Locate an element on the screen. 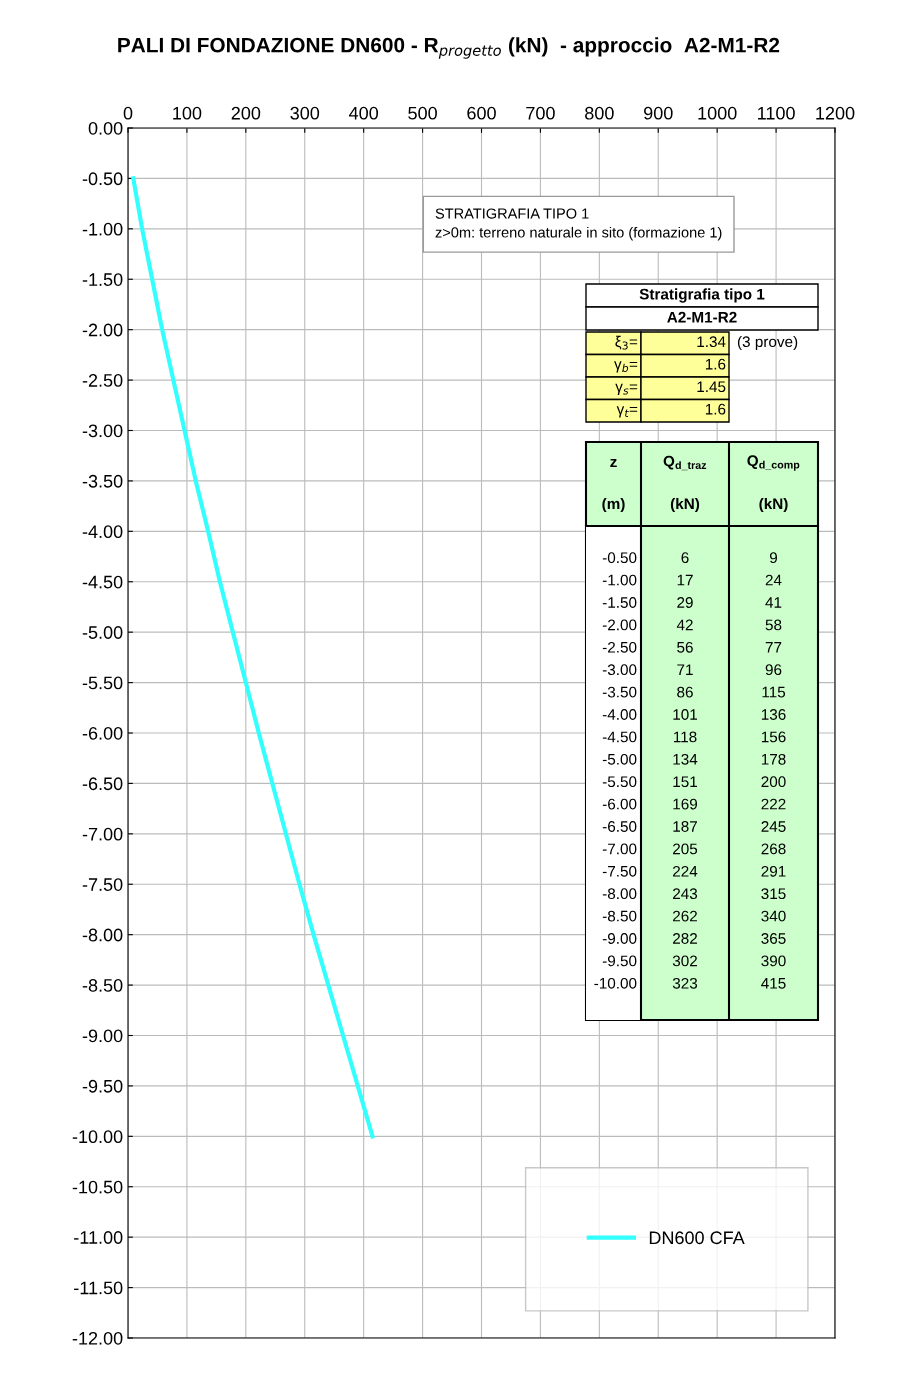 Image resolution: width=897 pixels, height=1398 pixels. annotation: STRATIGRAFIA TIPO 1 z>0m: terreno naturale in sito (formazione 1) is located at coordinates (578, 224).